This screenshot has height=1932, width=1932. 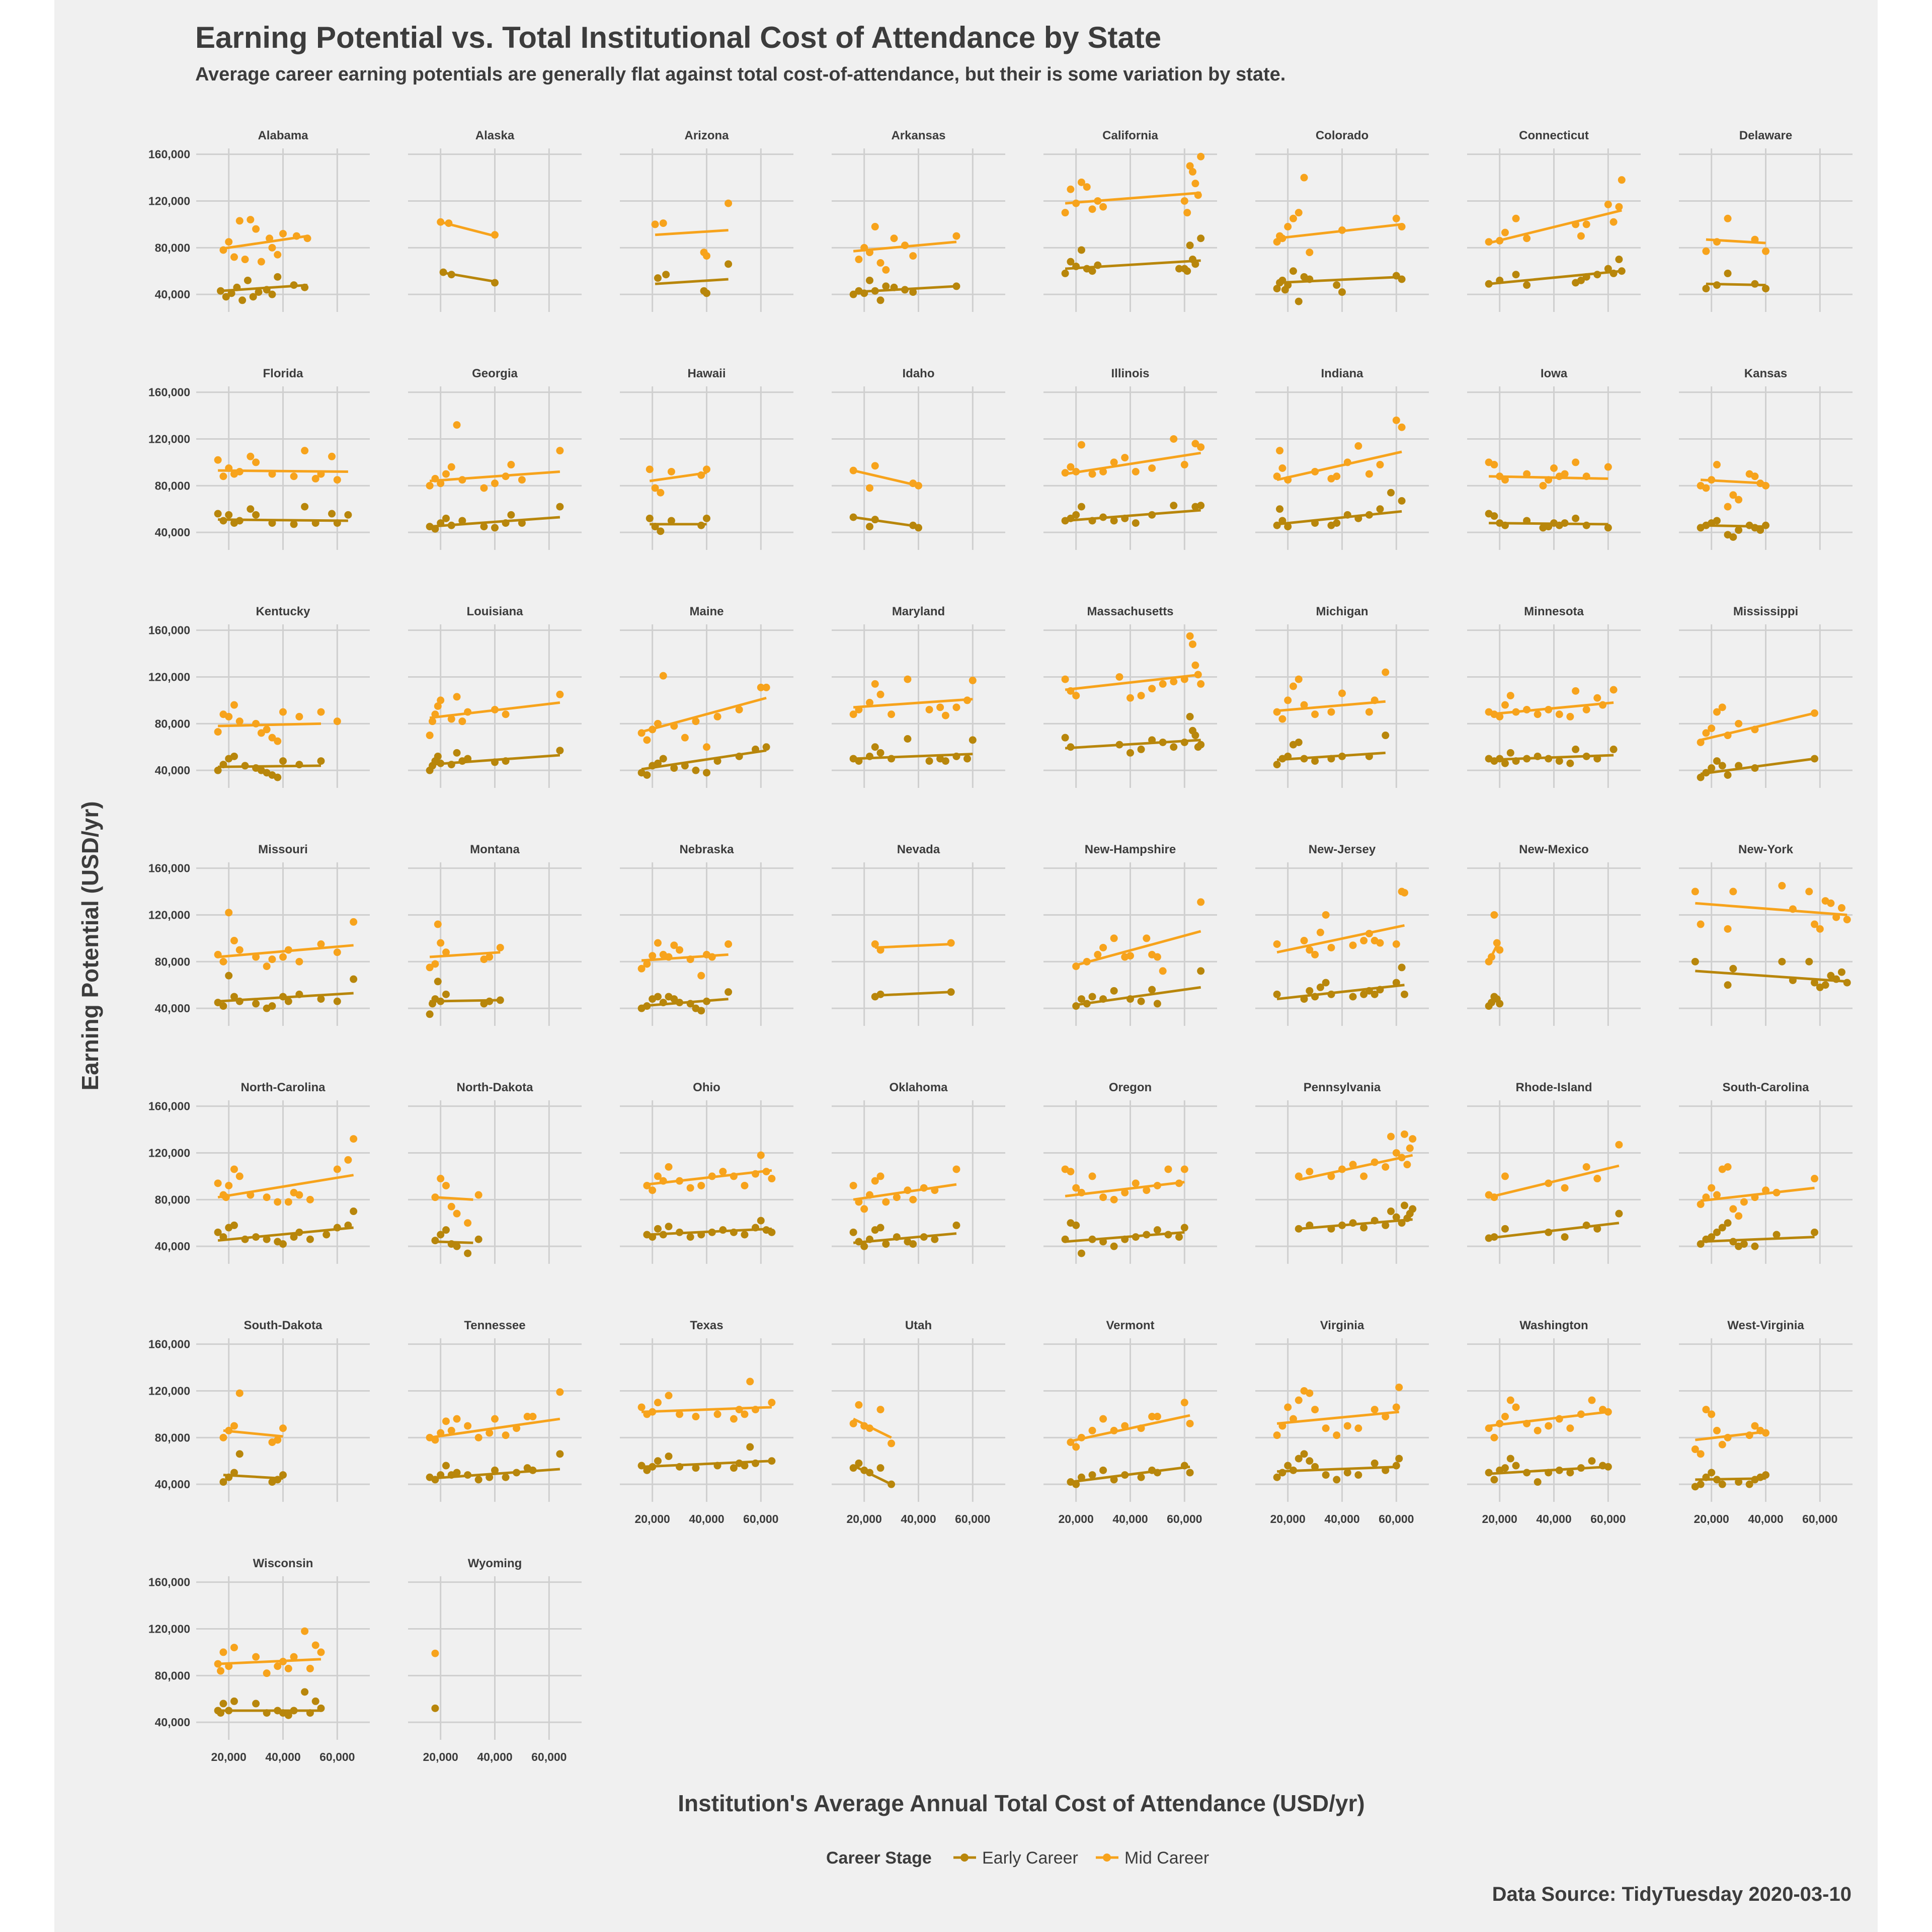 I want to click on legend-mid-career: Mid Career, so click(x=1153, y=1858).